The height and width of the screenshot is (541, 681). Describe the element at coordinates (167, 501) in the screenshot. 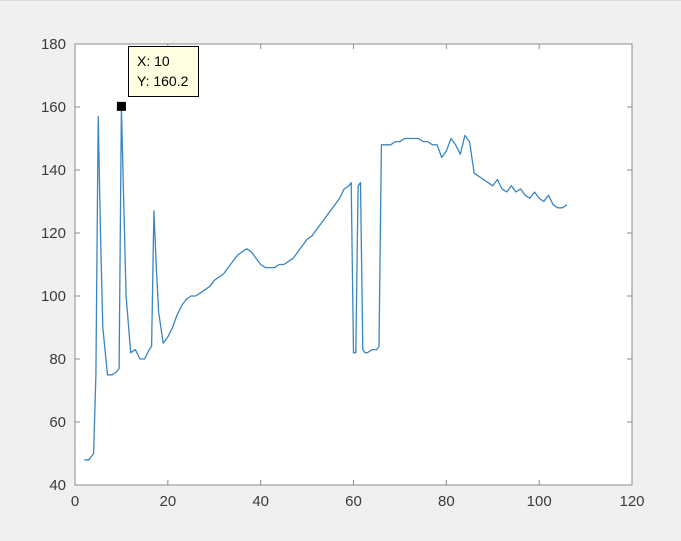

I see `x-axis-tick-label: 20` at that location.